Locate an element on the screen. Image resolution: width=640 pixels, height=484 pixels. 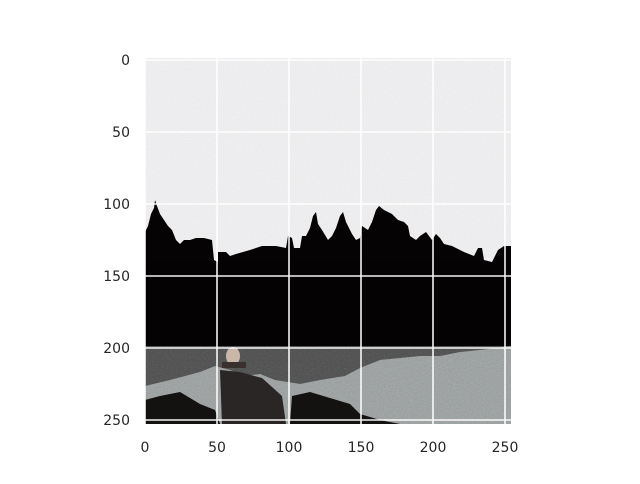
y-tick-label: 250 is located at coordinates (116, 421).